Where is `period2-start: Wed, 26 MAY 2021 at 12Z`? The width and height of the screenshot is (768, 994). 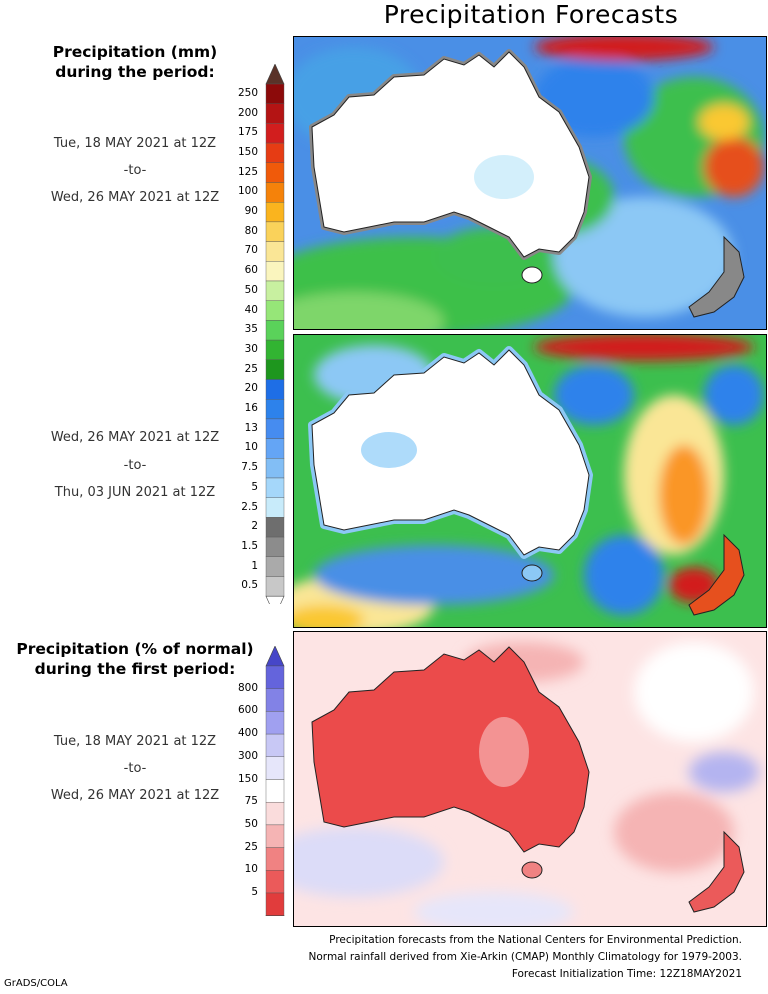
period2-start: Wed, 26 MAY 2021 at 12Z is located at coordinates (135, 437).